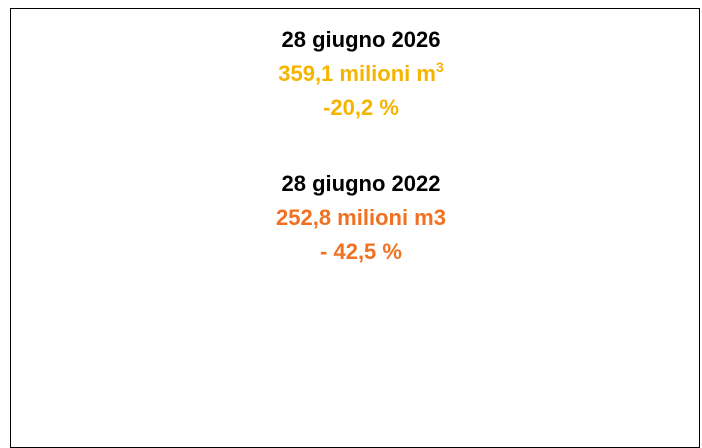  Describe the element at coordinates (361, 217) in the screenshot. I see `volume-label: 252,8 milioni m3` at that location.